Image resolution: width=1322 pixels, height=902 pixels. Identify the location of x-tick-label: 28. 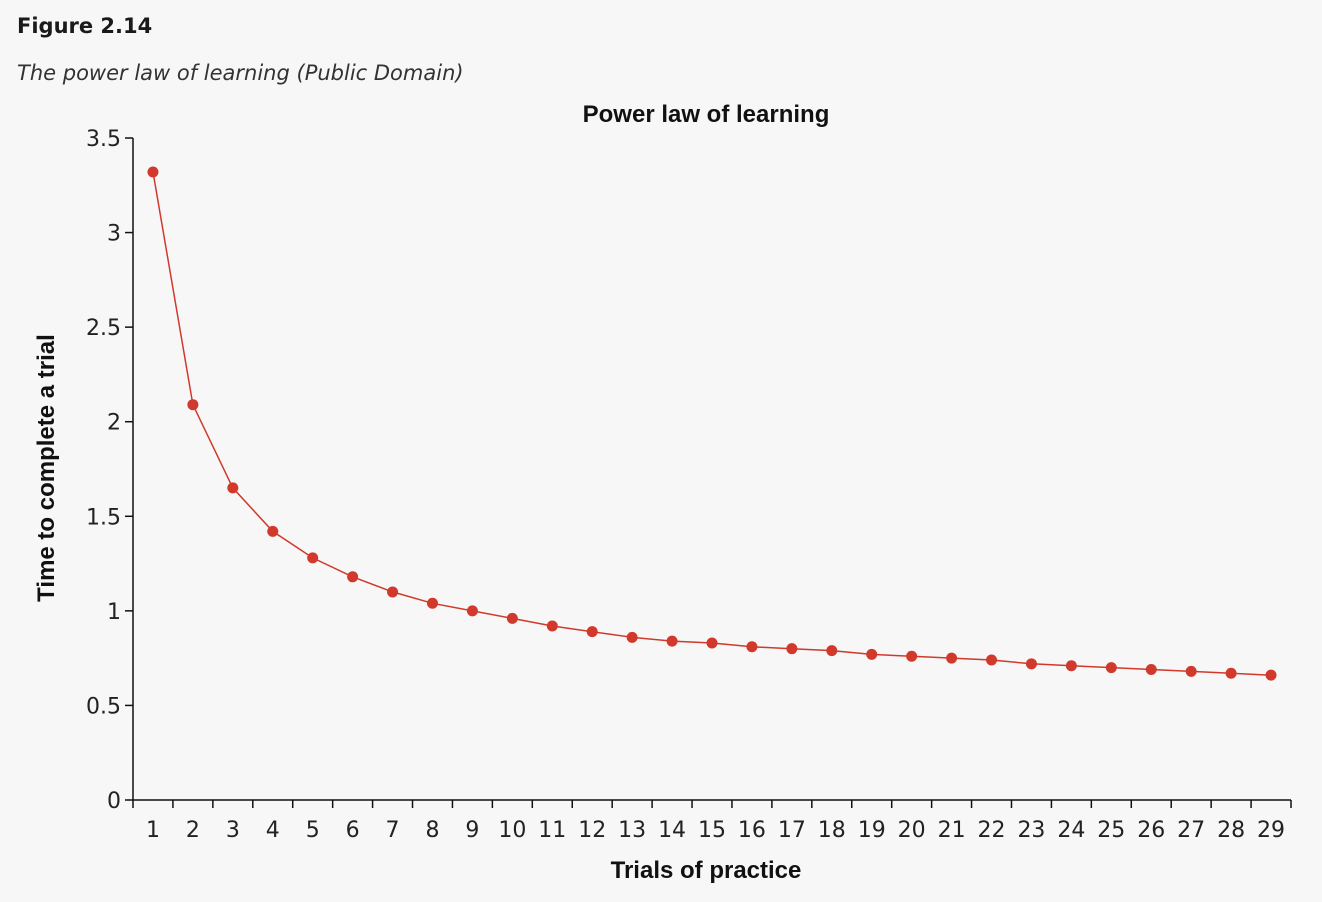
(1231, 830).